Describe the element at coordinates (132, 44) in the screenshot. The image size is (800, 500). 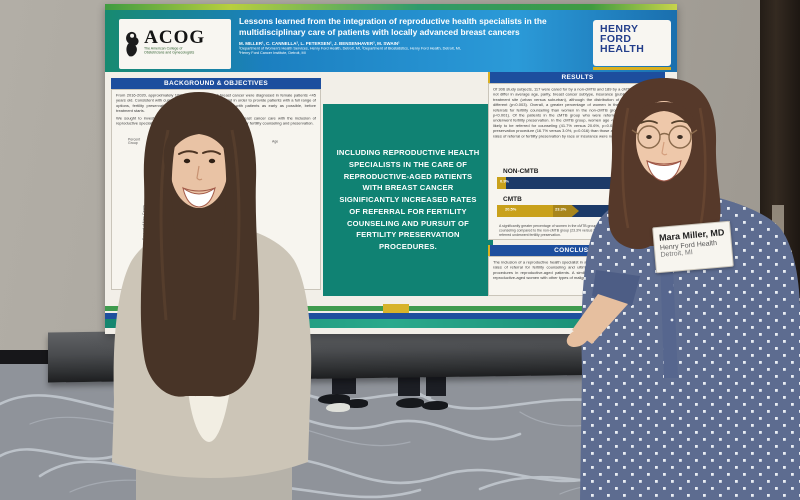
I see `acog-figure-icon` at that location.